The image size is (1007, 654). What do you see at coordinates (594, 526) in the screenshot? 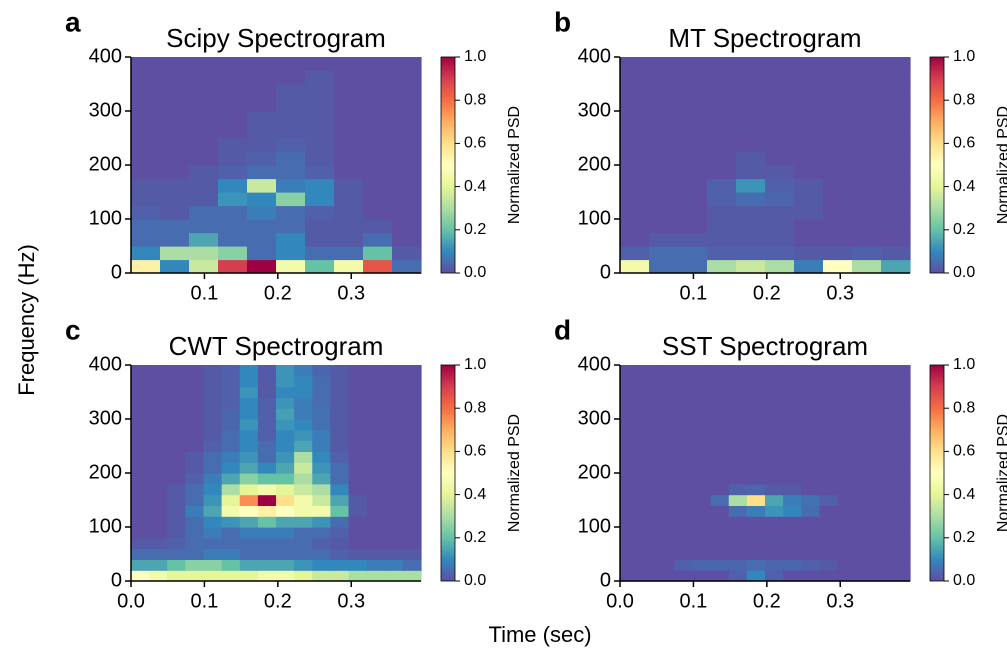
I see `y-tick-label: 100` at bounding box center [594, 526].